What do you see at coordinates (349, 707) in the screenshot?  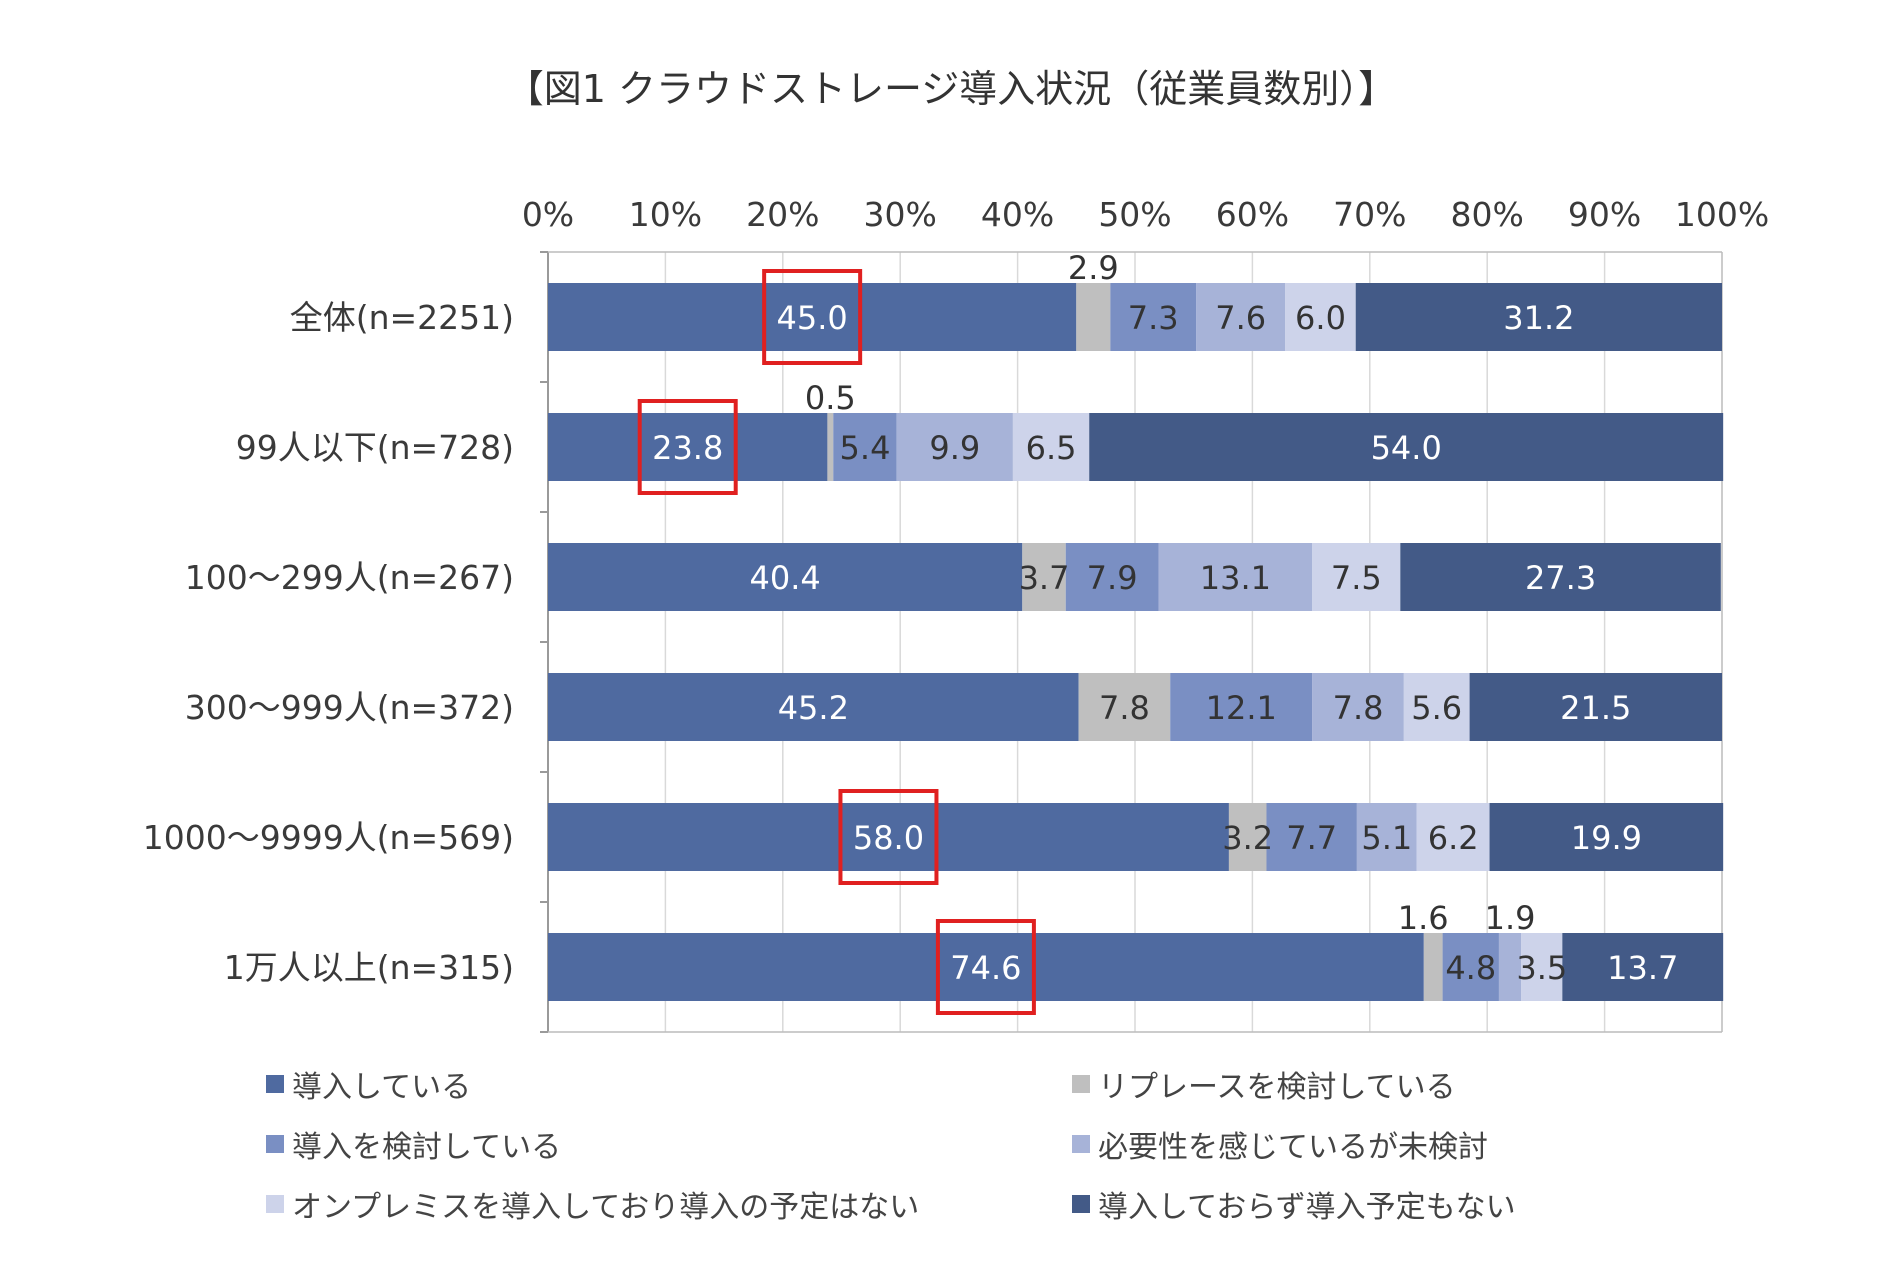 I see `category-label: 300～999人(n=372)` at bounding box center [349, 707].